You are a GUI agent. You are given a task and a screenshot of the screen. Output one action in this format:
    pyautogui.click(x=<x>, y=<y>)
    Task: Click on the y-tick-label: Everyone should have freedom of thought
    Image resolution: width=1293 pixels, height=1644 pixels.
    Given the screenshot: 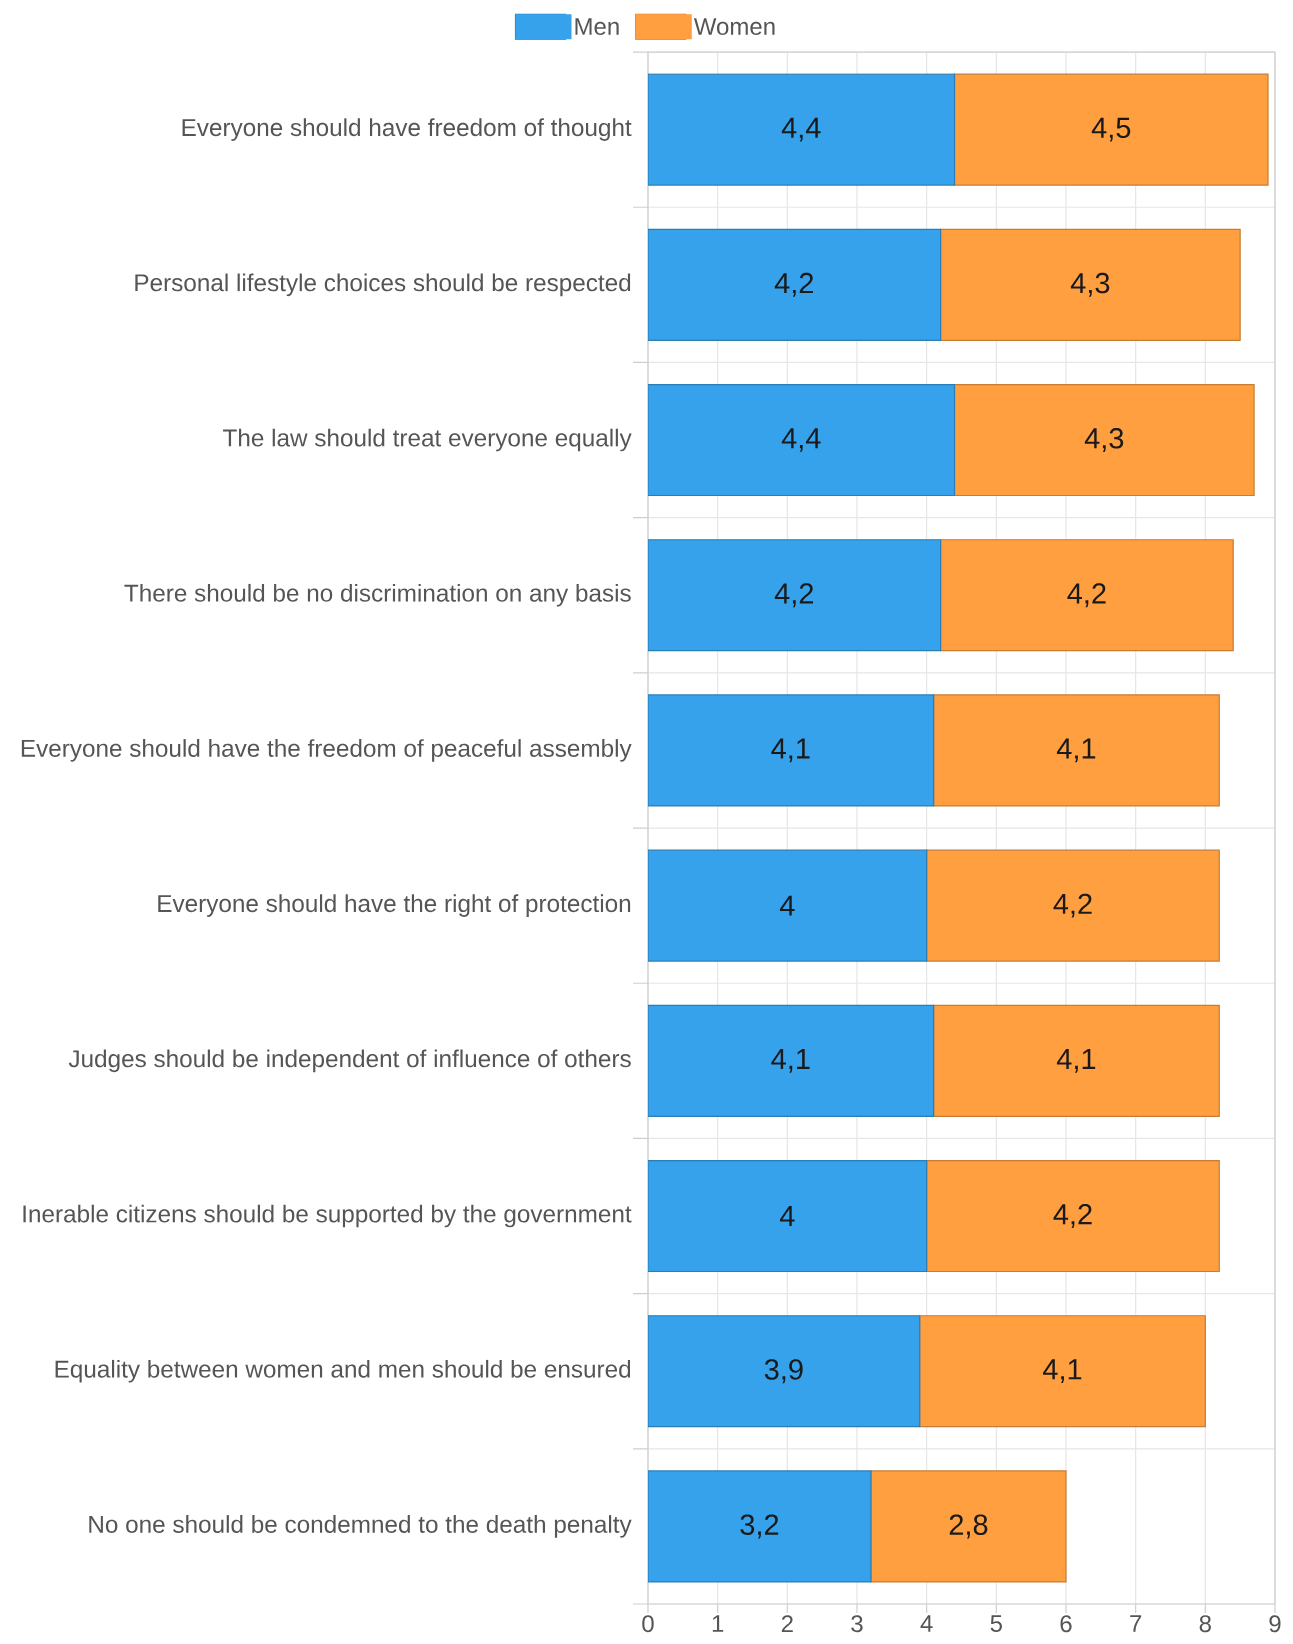 What is the action you would take?
    pyautogui.click(x=407, y=129)
    